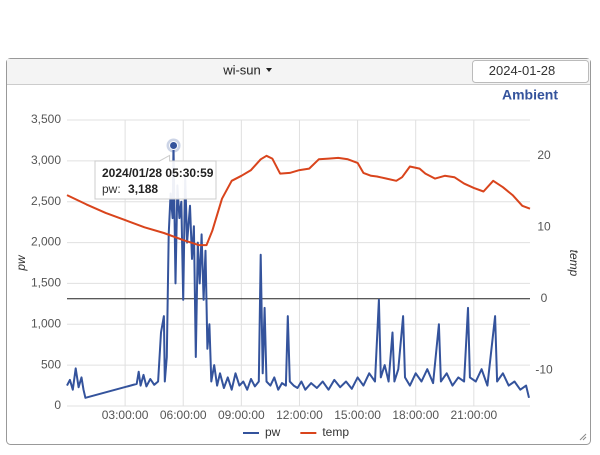 The height and width of the screenshot is (455, 600). What do you see at coordinates (46, 119) in the screenshot?
I see `y-tick-label: 3,500` at bounding box center [46, 119].